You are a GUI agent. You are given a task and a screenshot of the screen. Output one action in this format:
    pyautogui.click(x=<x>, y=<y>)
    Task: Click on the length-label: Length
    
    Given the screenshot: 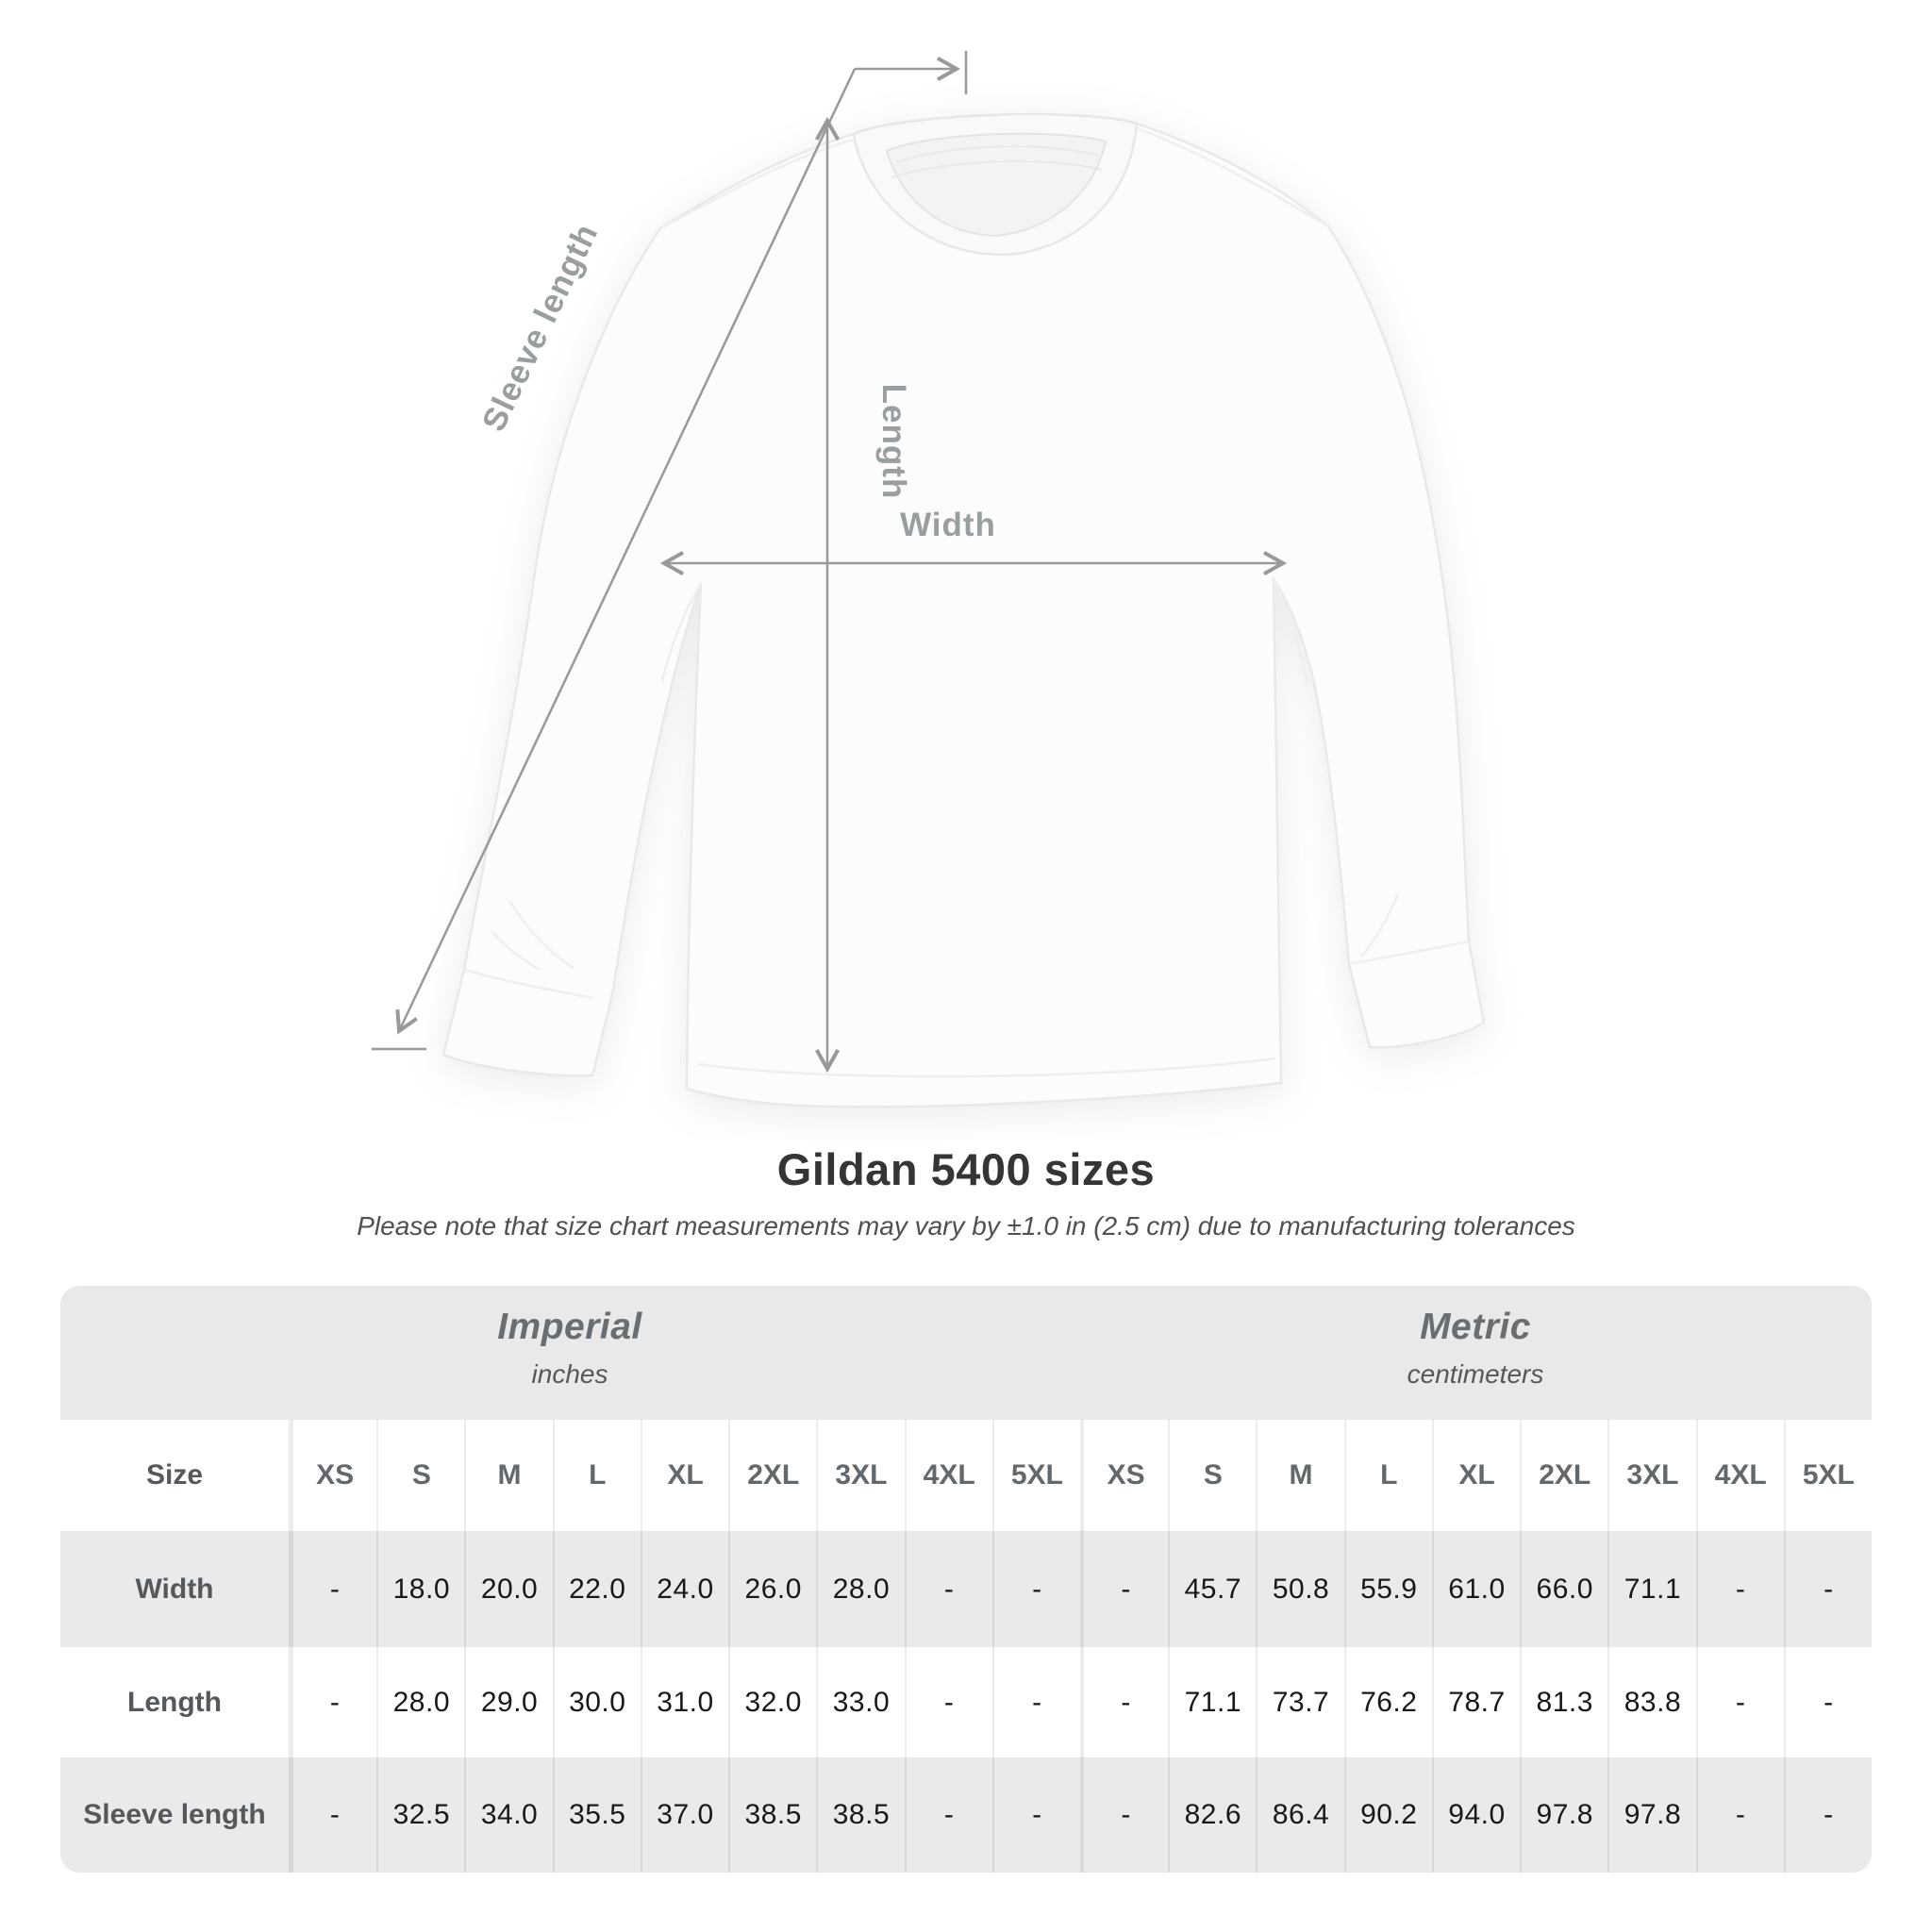 What is the action you would take?
    pyautogui.click(x=893, y=442)
    